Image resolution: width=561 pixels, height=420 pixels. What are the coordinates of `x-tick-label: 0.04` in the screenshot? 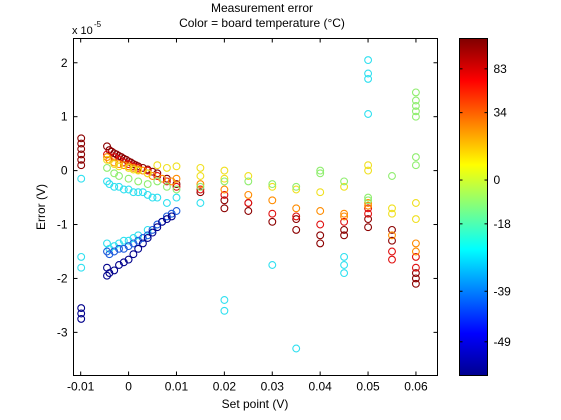 It's located at (320, 387).